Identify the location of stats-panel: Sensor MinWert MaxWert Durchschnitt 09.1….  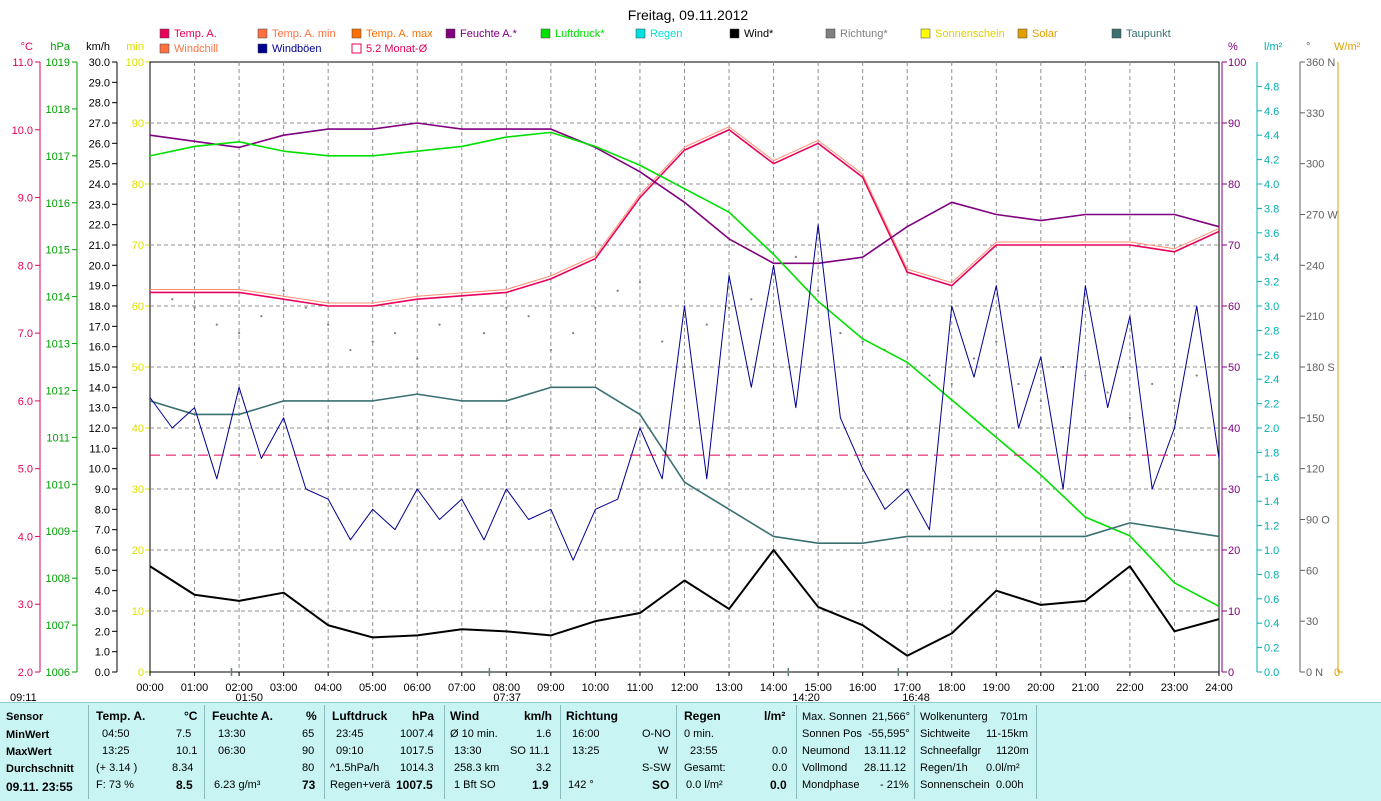
(690, 751).